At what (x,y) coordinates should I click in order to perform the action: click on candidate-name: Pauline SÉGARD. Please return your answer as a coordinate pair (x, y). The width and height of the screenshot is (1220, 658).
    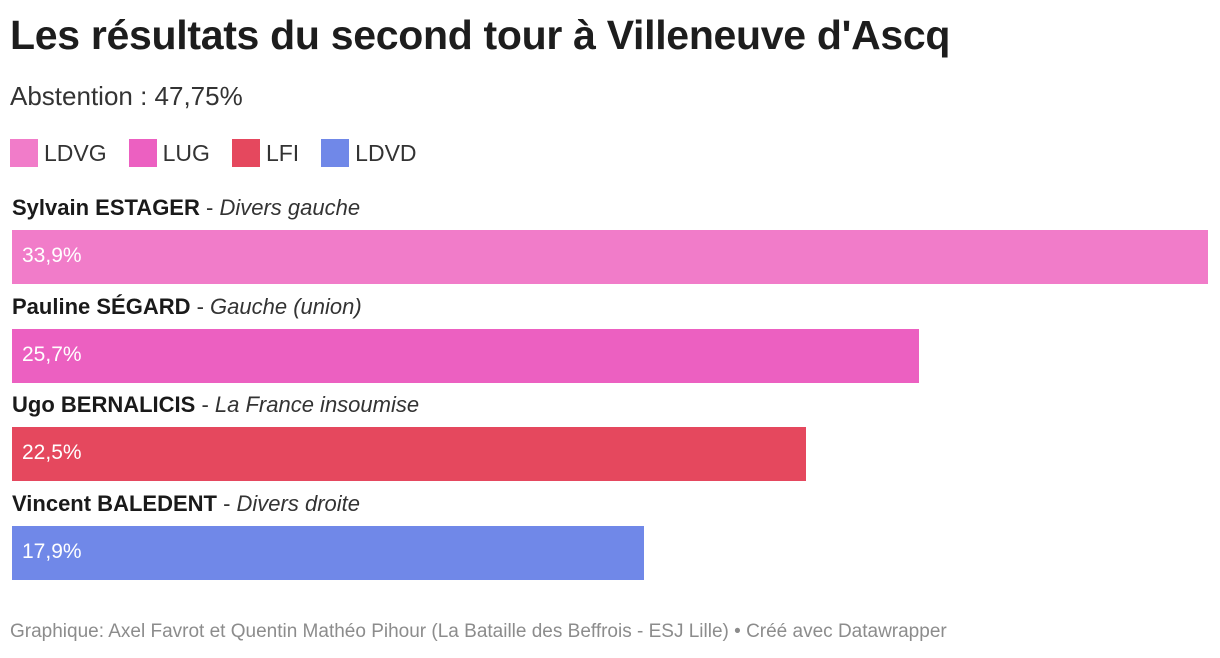
    Looking at the image, I should click on (101, 306).